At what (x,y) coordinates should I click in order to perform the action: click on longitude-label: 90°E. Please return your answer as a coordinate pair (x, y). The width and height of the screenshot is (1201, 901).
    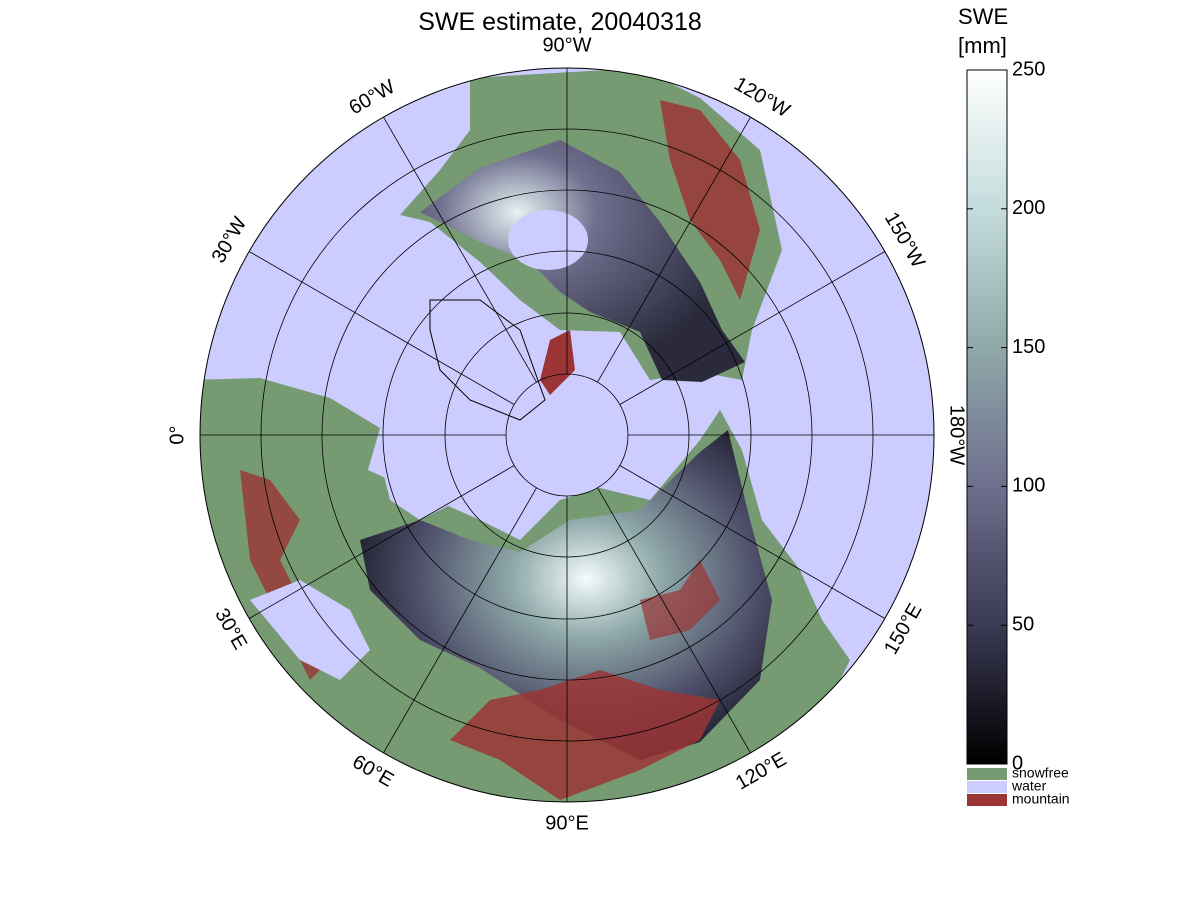
    Looking at the image, I should click on (567, 823).